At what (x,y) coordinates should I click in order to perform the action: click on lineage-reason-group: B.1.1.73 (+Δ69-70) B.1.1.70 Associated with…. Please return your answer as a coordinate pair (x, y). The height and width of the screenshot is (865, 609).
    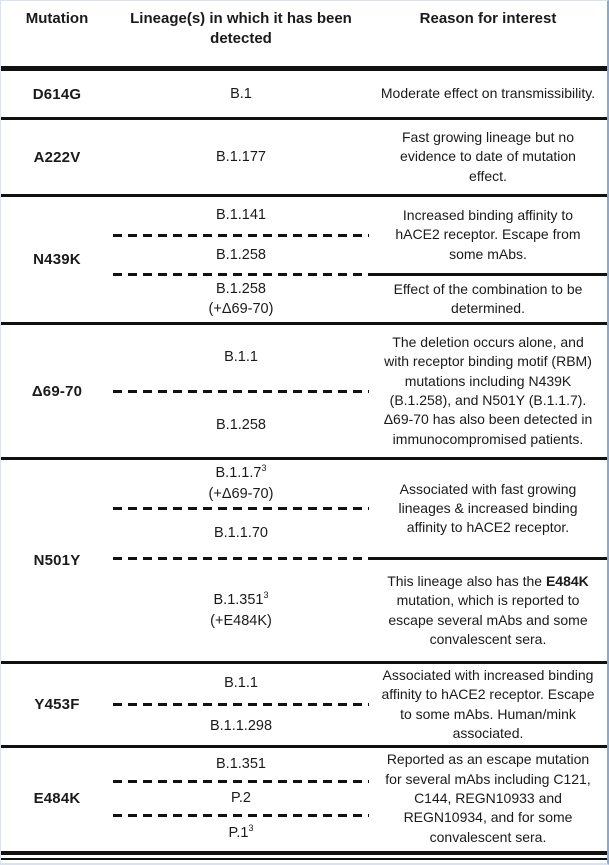
    Looking at the image, I should click on (360, 508).